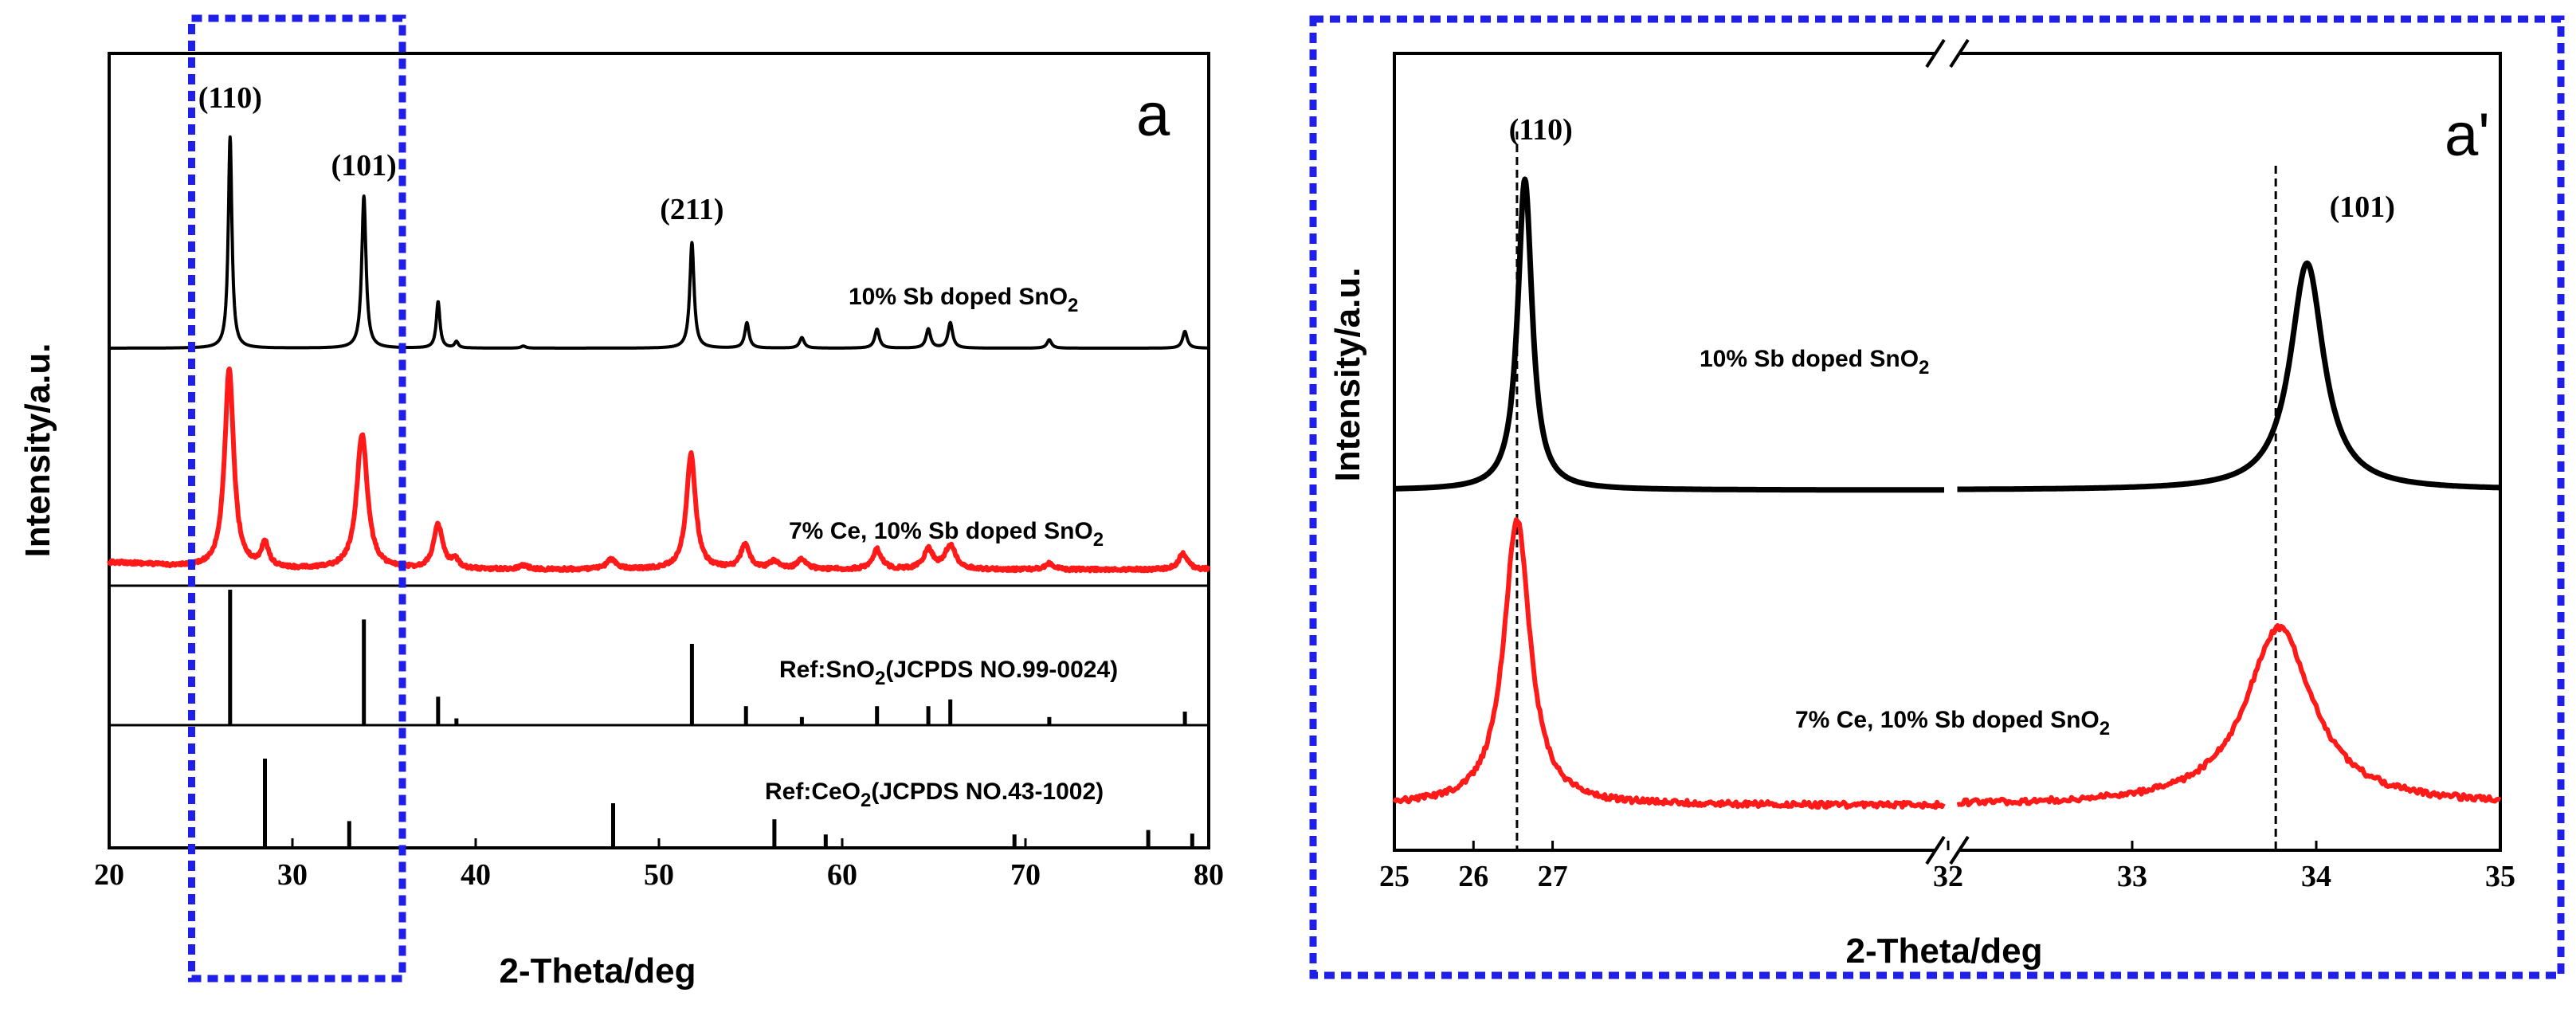  Describe the element at coordinates (2132, 876) in the screenshot. I see `panel-a-prime-x-tick-label: 33` at that location.